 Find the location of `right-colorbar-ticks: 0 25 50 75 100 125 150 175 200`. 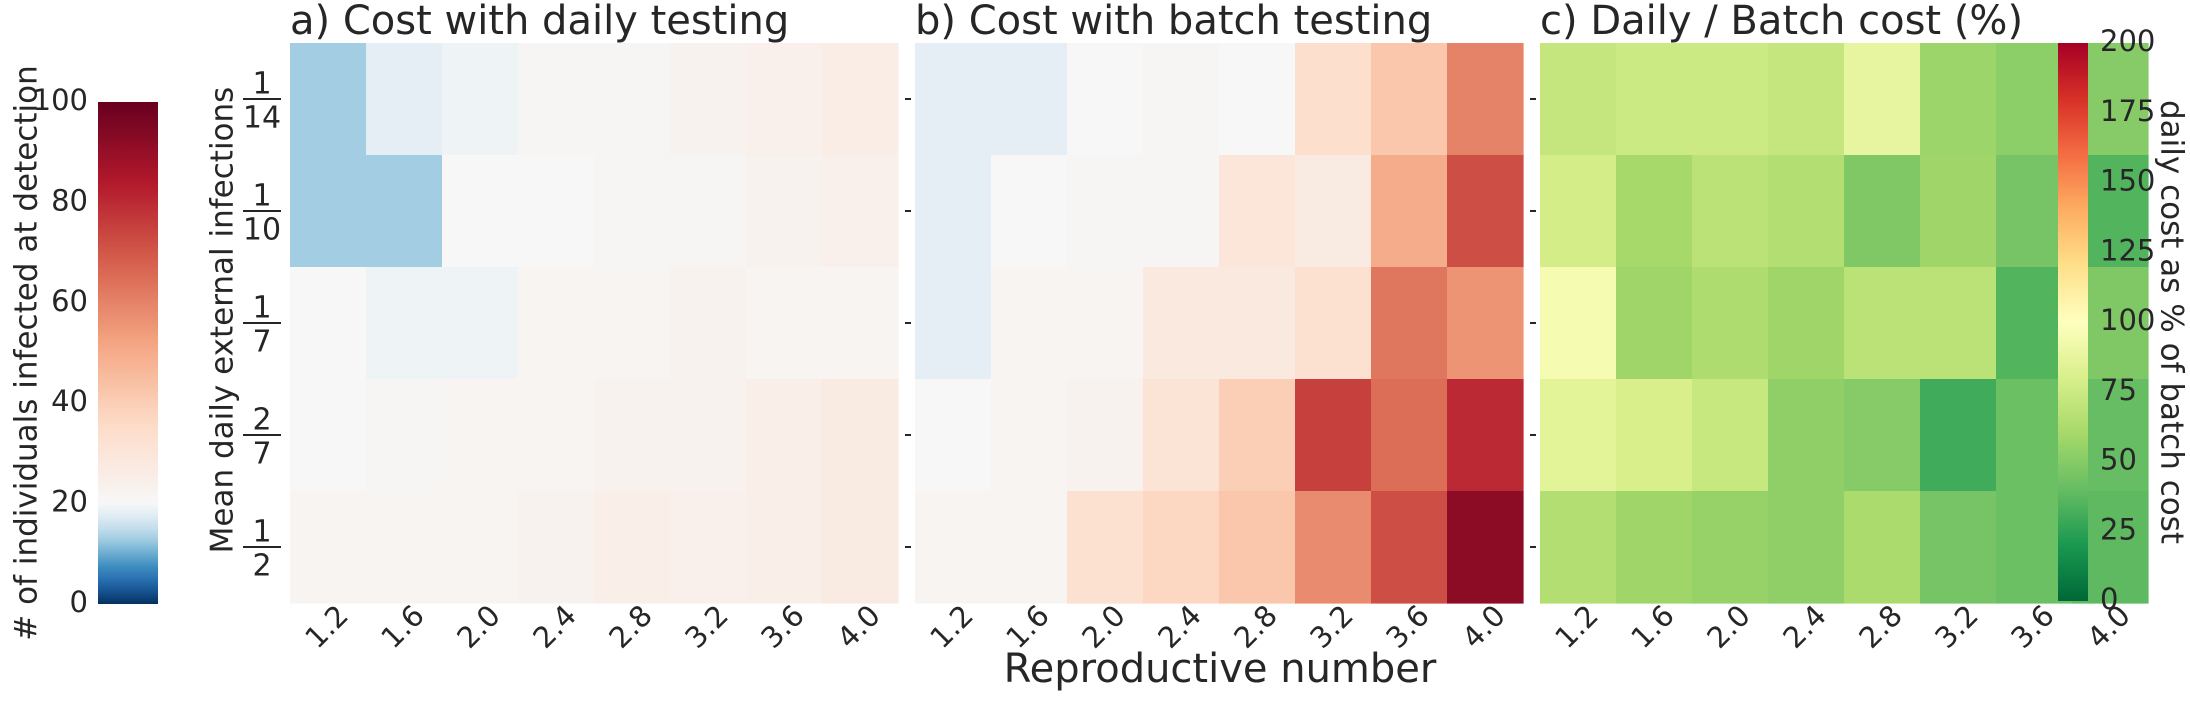

right-colorbar-ticks: 0 25 50 75 100 125 150 175 200 is located at coordinates (2127, 320).